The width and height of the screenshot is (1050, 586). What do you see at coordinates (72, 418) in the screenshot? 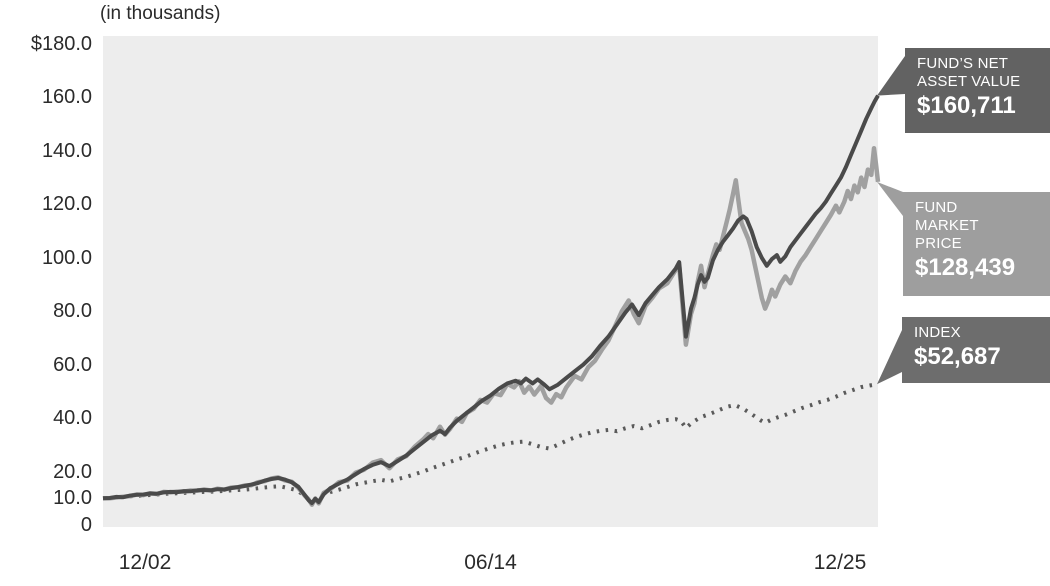
I see `y-axis-tick-label: 40.0` at bounding box center [72, 418].